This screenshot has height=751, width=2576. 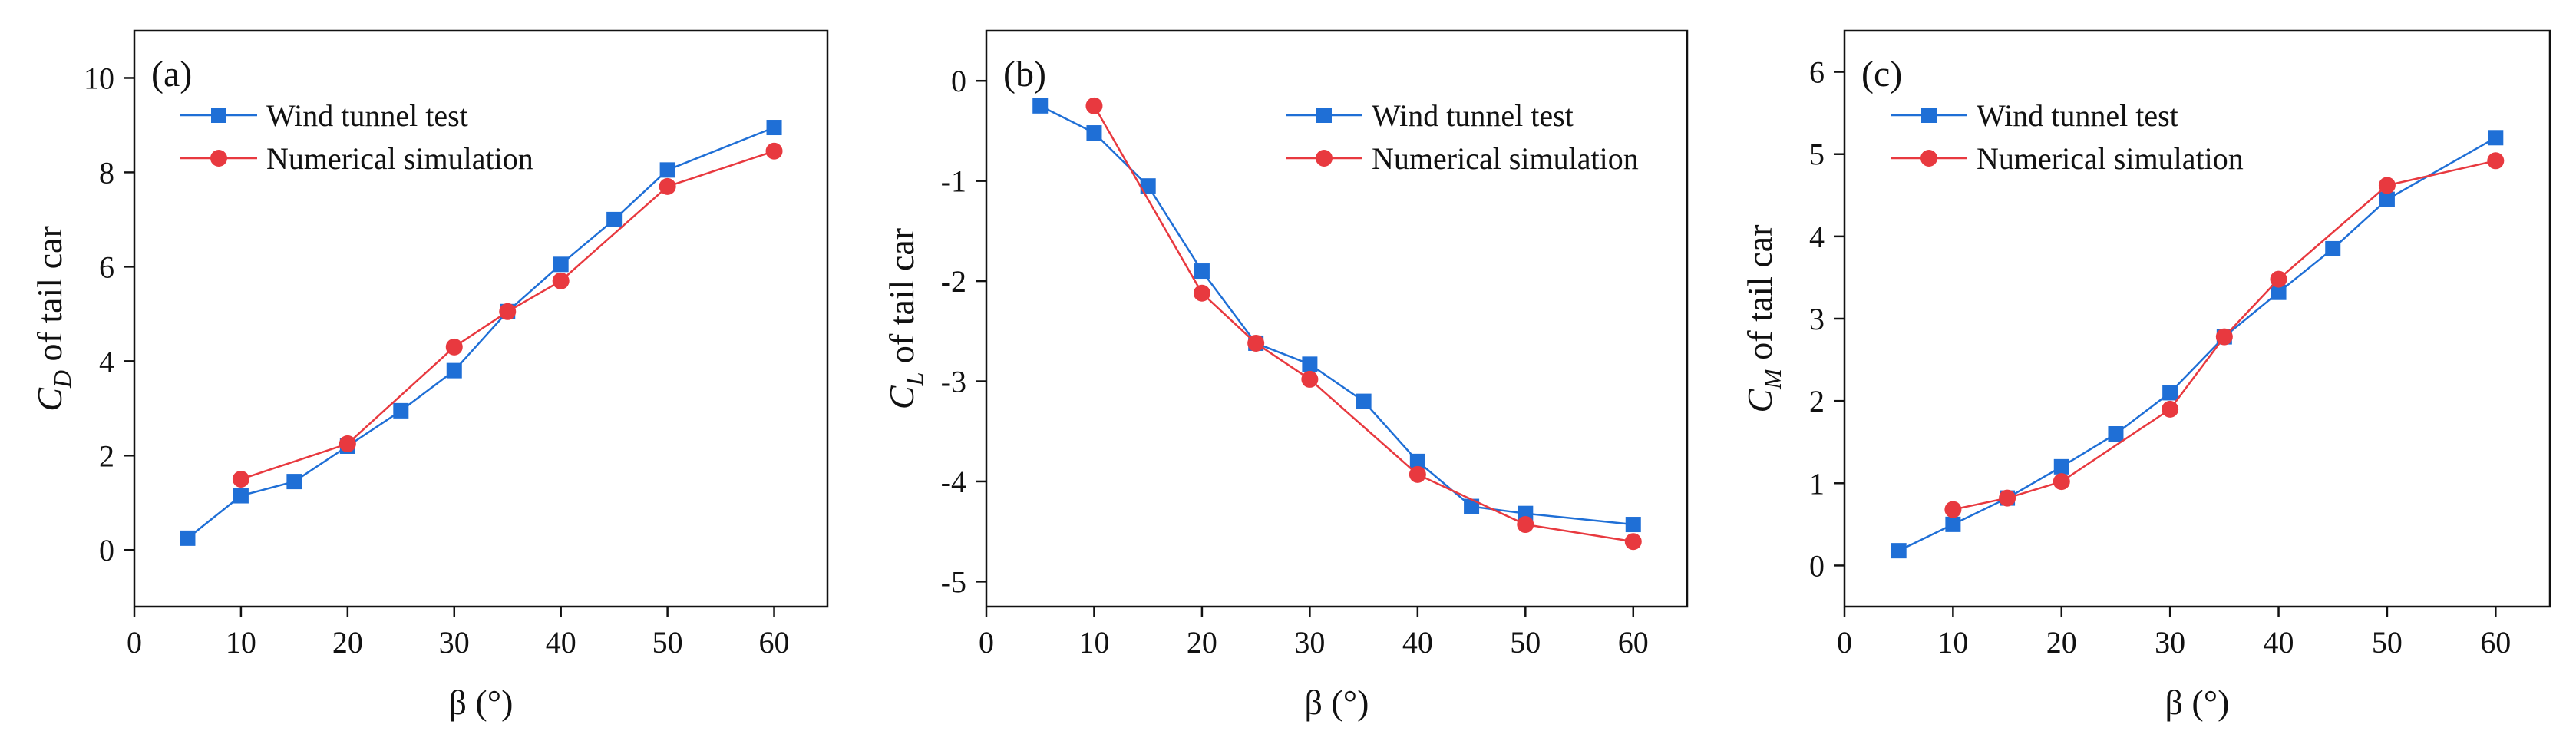 I want to click on panel-label: (b), so click(x=1024, y=74).